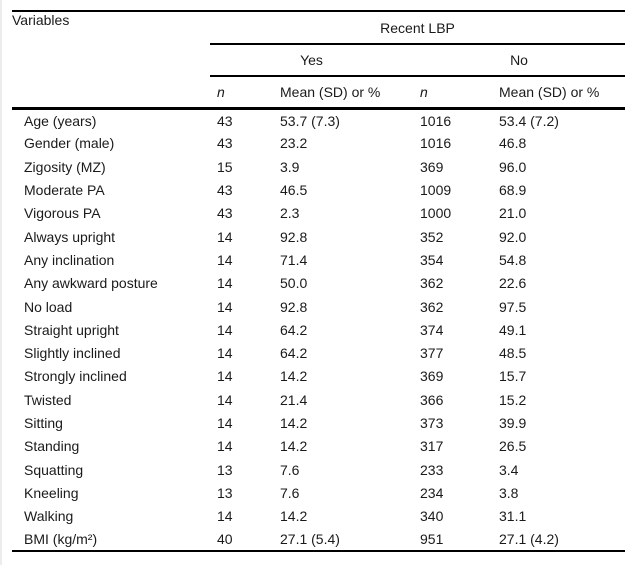  Describe the element at coordinates (318, 399) in the screenshot. I see `table-row: Twisted 14 21.4 366 15.2` at that location.